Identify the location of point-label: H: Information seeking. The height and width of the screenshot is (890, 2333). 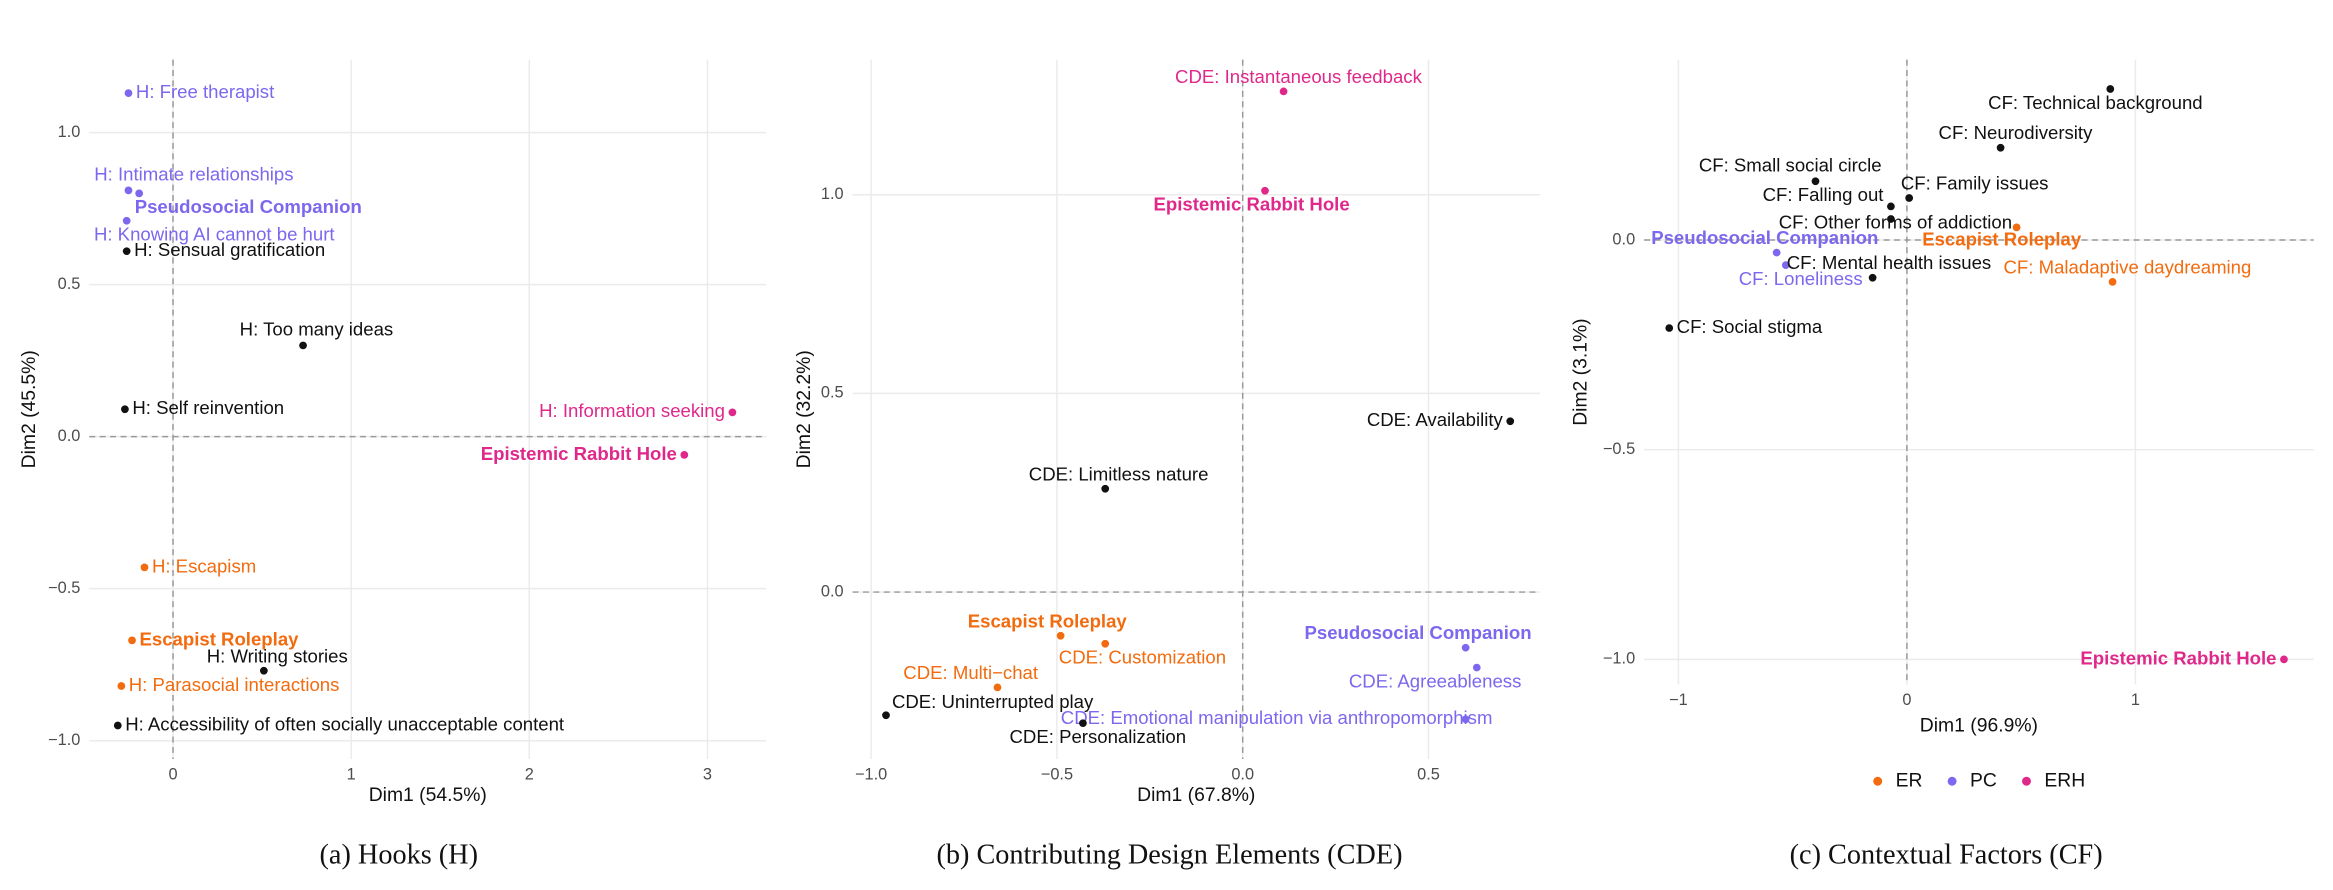
(632, 410).